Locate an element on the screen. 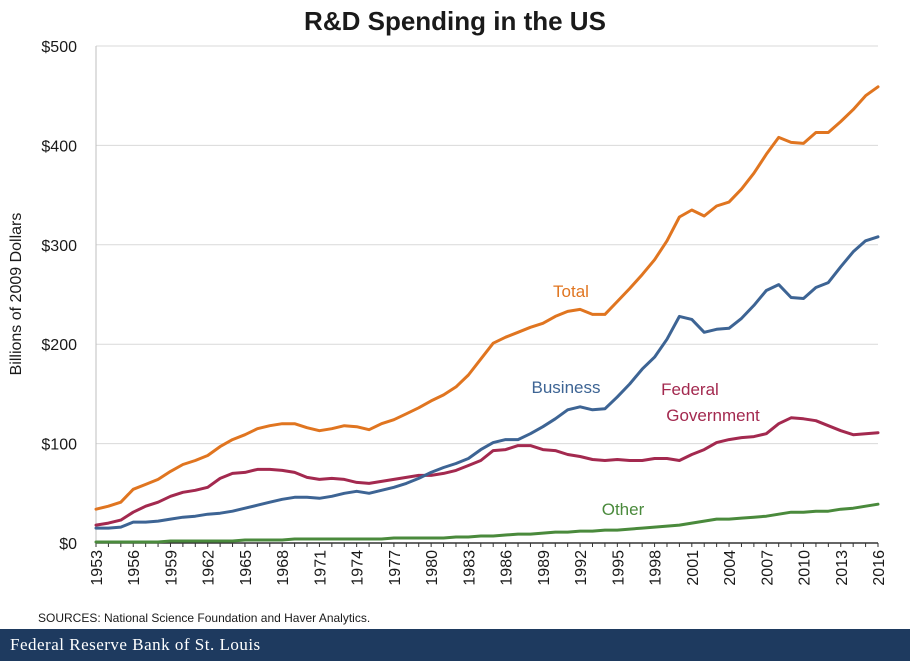 The width and height of the screenshot is (910, 661). x-tick-label: 1992 is located at coordinates (581, 568).